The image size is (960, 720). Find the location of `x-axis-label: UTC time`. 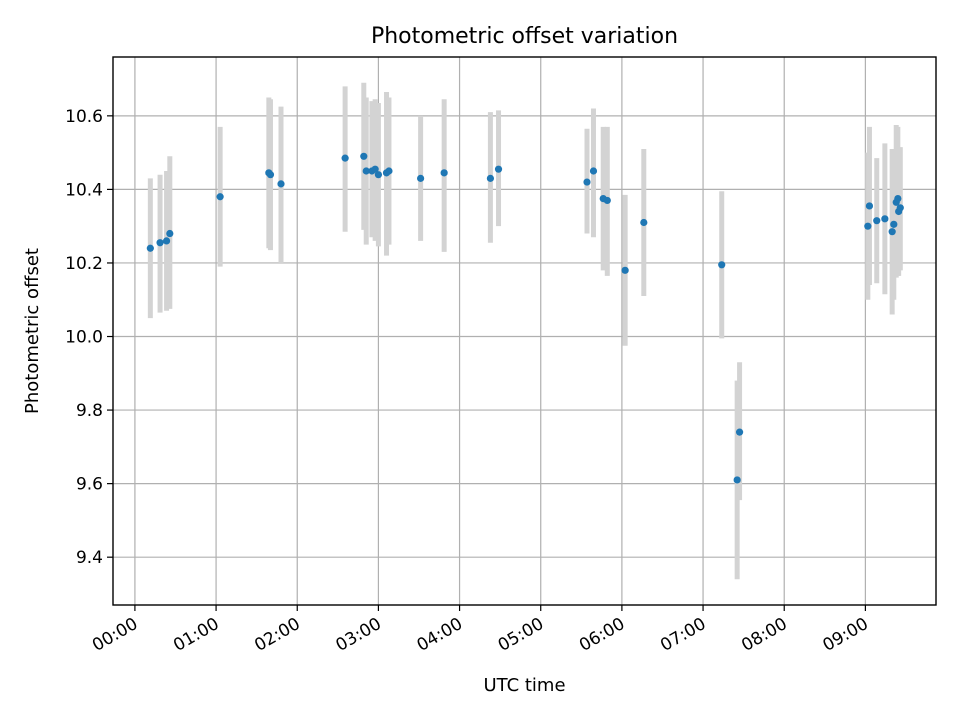

x-axis-label: UTC time is located at coordinates (524, 685).